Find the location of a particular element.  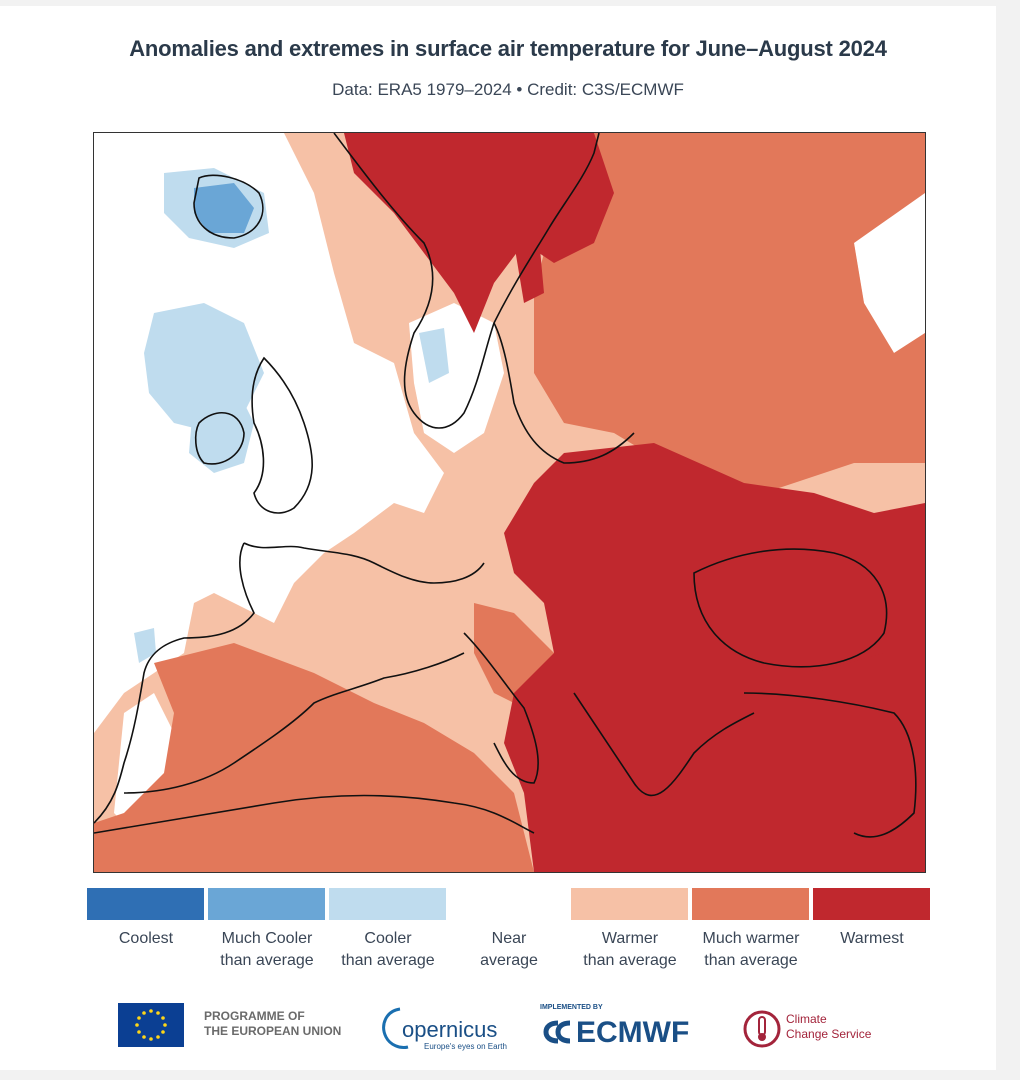

legend-label-warmest: Warmest is located at coordinates (872, 938).